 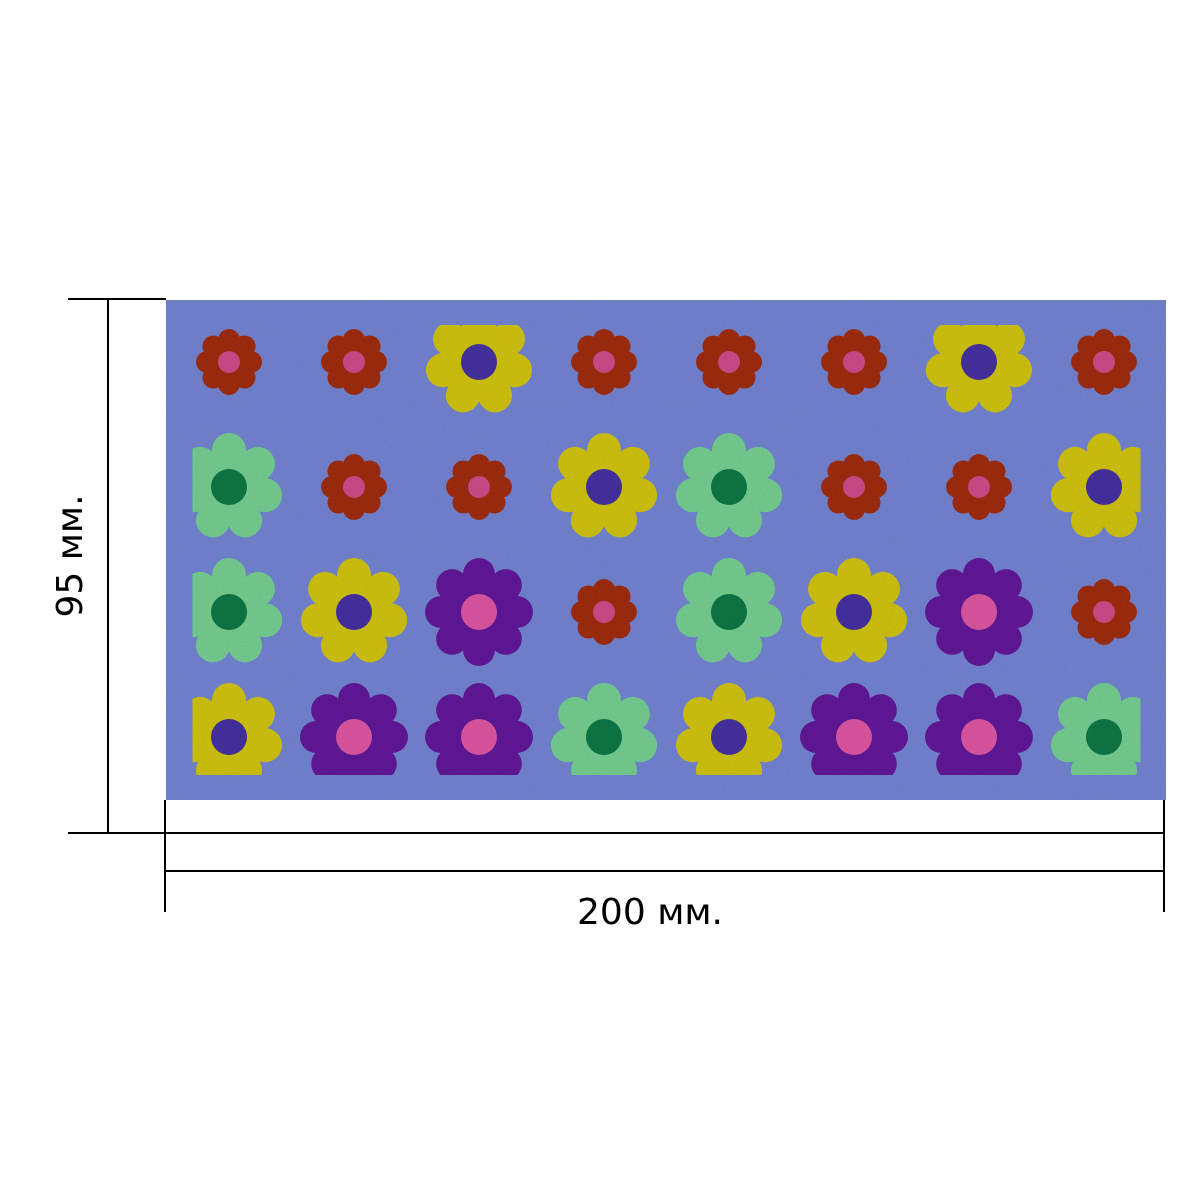 What do you see at coordinates (650, 912) in the screenshot?
I see `width-label: 200 мм.` at bounding box center [650, 912].